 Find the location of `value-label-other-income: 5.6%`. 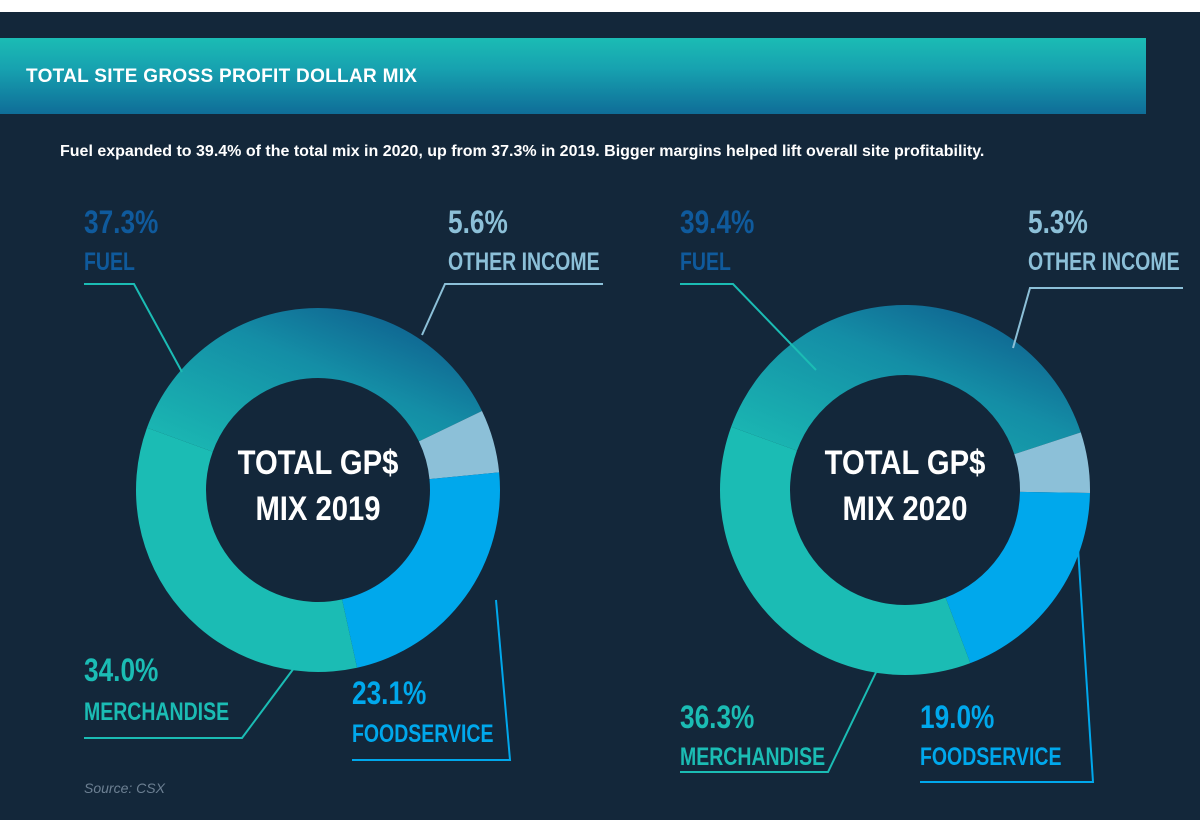

value-label-other-income: 5.6% is located at coordinates (478, 223).